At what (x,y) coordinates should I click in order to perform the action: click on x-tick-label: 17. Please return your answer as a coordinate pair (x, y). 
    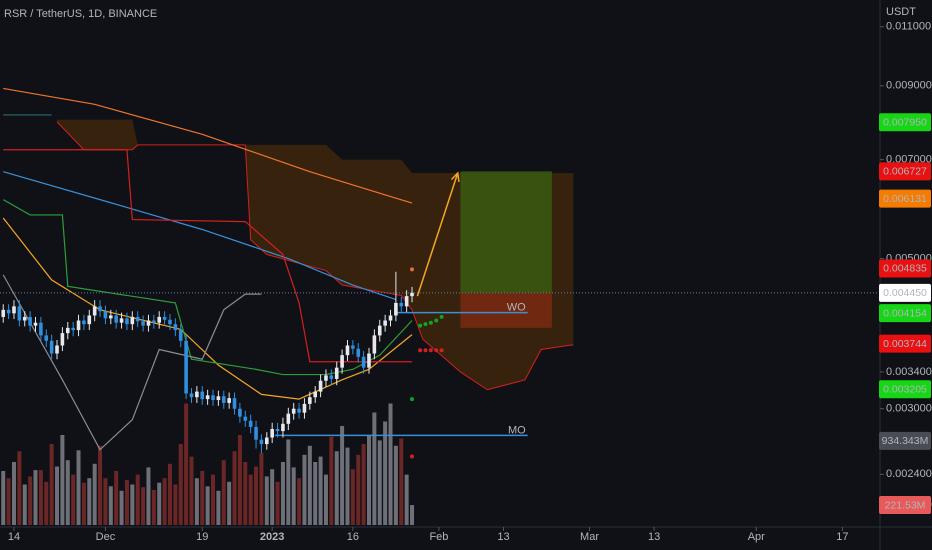
    Looking at the image, I should click on (842, 537).